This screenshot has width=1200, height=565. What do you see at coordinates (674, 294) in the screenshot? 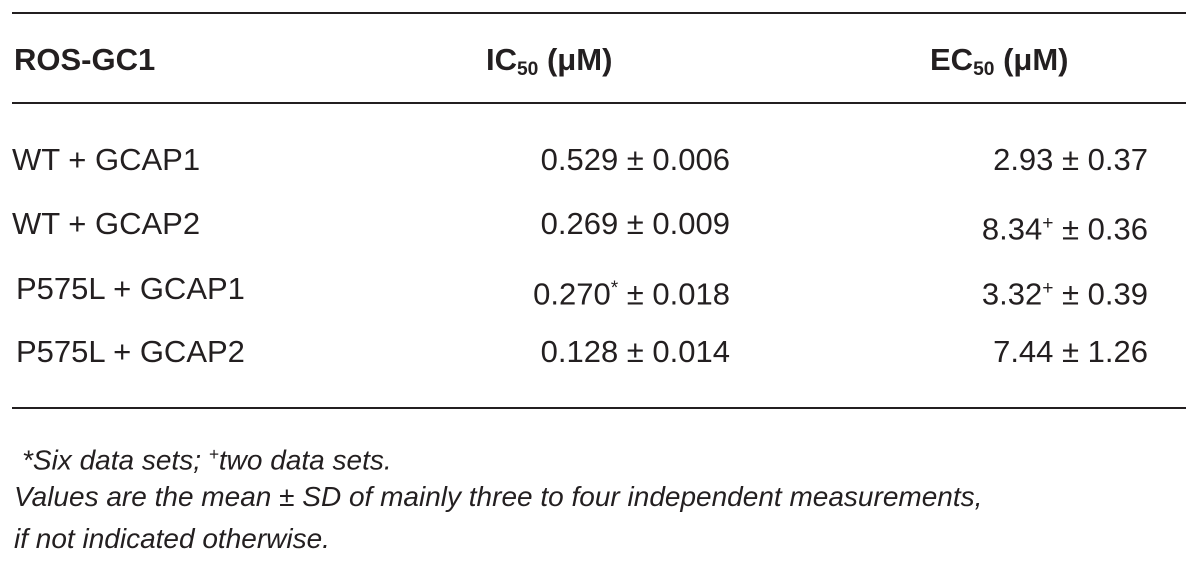
I see `cell-suffix: ± 0.018` at bounding box center [674, 294].